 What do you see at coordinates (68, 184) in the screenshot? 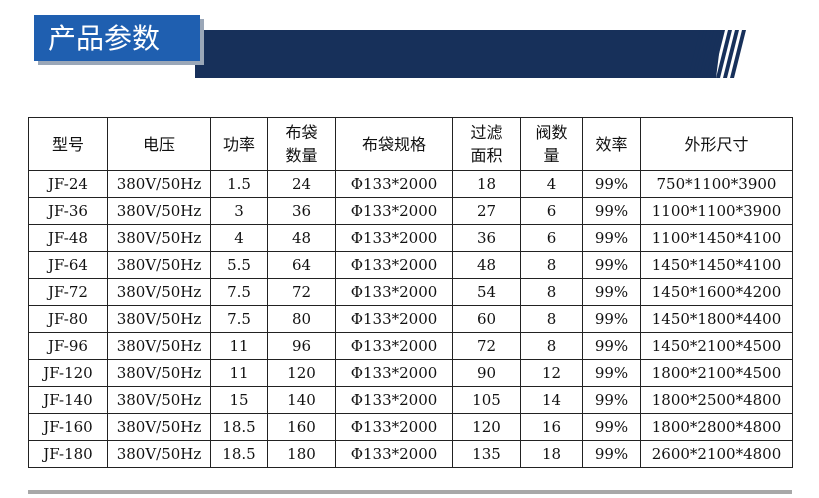
I see `table-cell: JF-24` at bounding box center [68, 184].